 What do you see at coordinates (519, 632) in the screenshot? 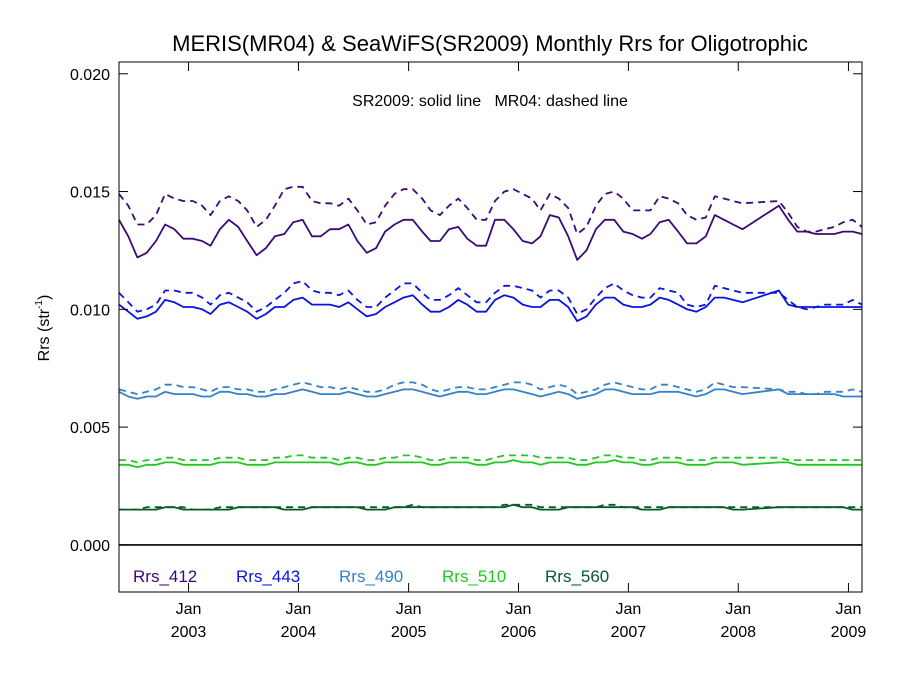
I see `x-tick-year-label: 2006` at bounding box center [519, 632].